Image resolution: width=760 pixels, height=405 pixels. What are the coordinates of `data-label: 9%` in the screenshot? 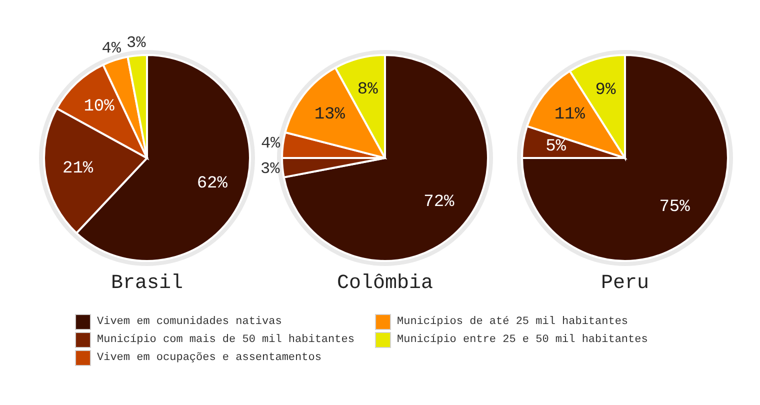 It's located at (605, 90).